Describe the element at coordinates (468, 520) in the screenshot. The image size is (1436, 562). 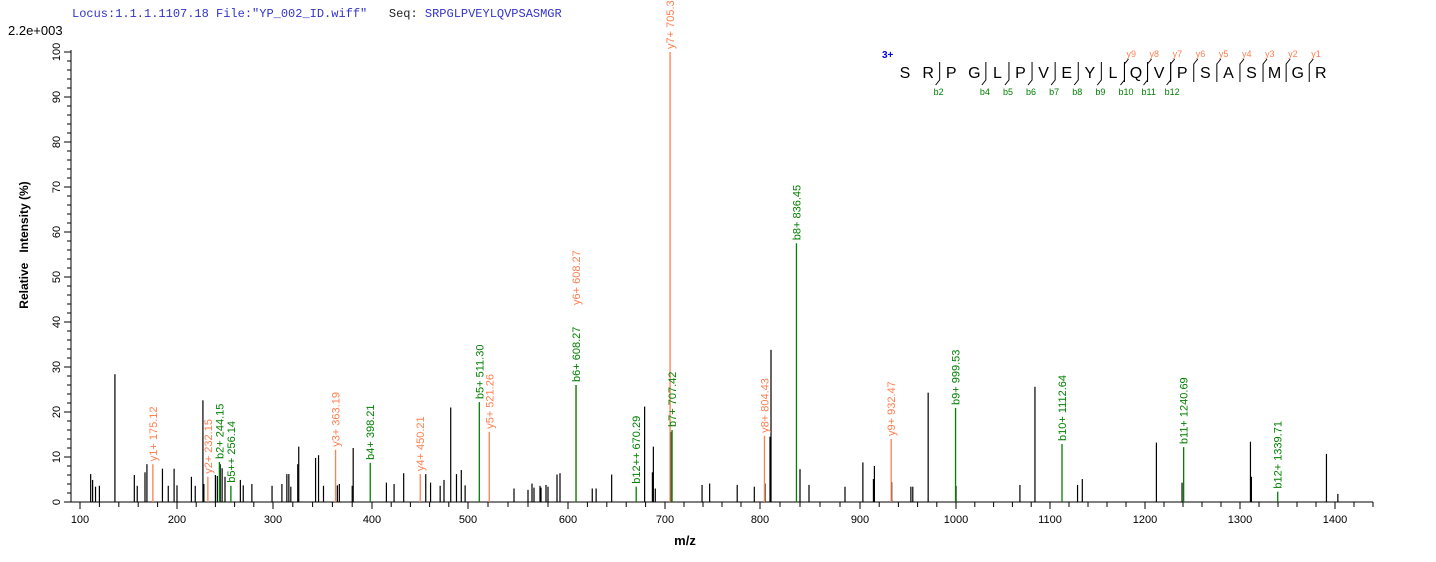
I see `x-tick-label: 500` at that location.